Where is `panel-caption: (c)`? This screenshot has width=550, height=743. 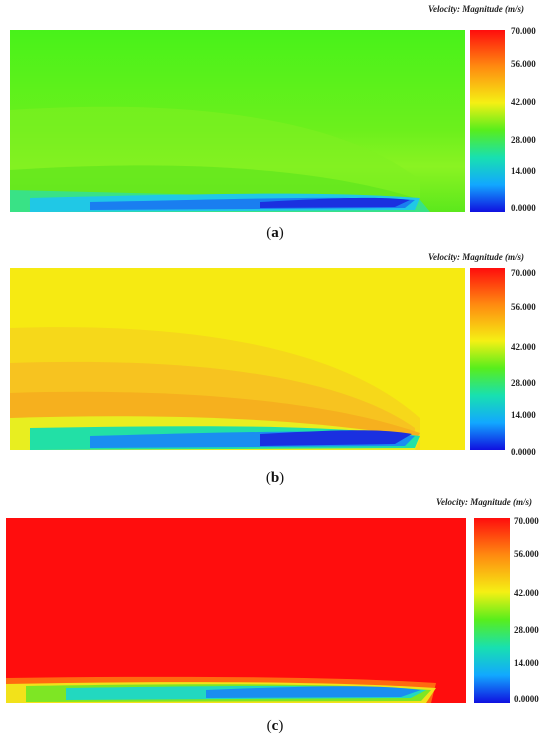
panel-caption: (c) is located at coordinates (275, 726).